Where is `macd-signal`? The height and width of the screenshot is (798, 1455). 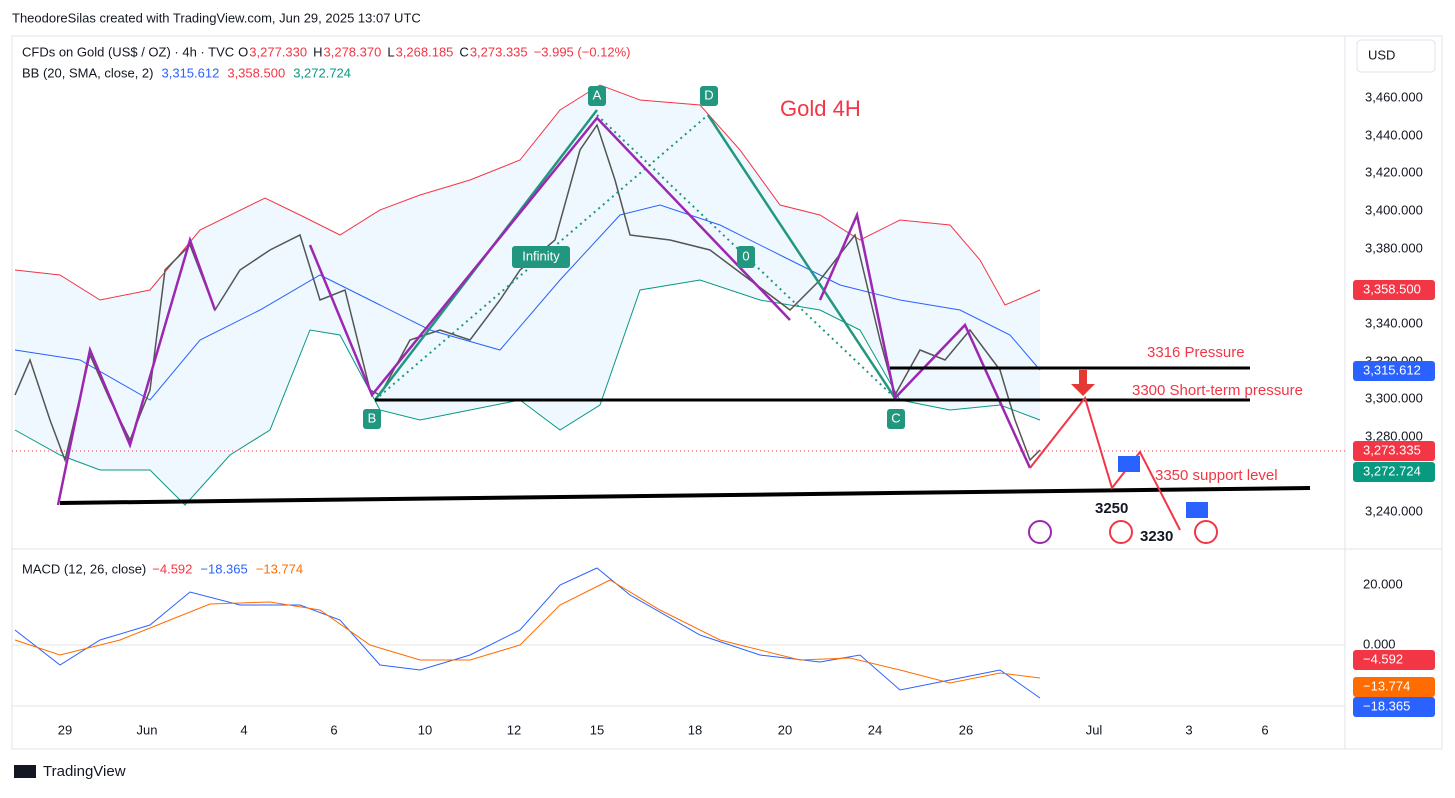 macd-signal is located at coordinates (527, 631).